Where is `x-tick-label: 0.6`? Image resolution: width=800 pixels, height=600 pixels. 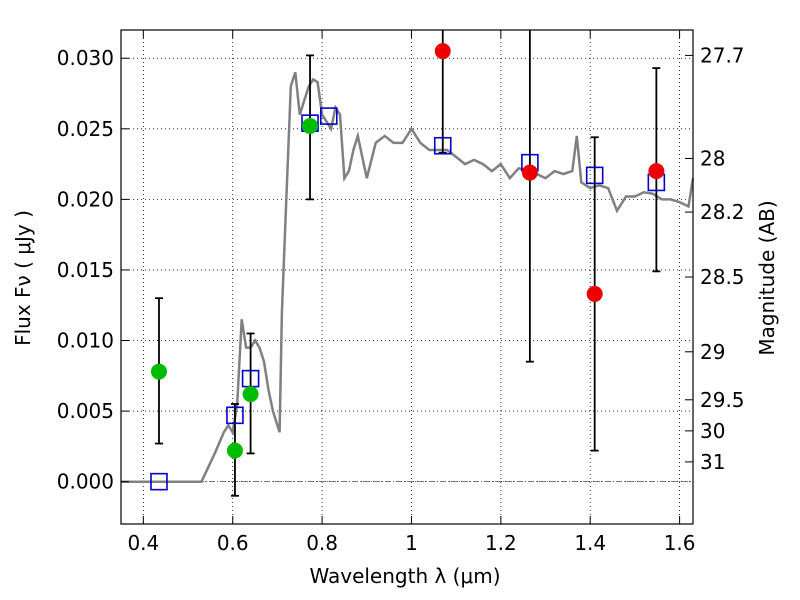 x-tick-label: 0.6 is located at coordinates (233, 543).